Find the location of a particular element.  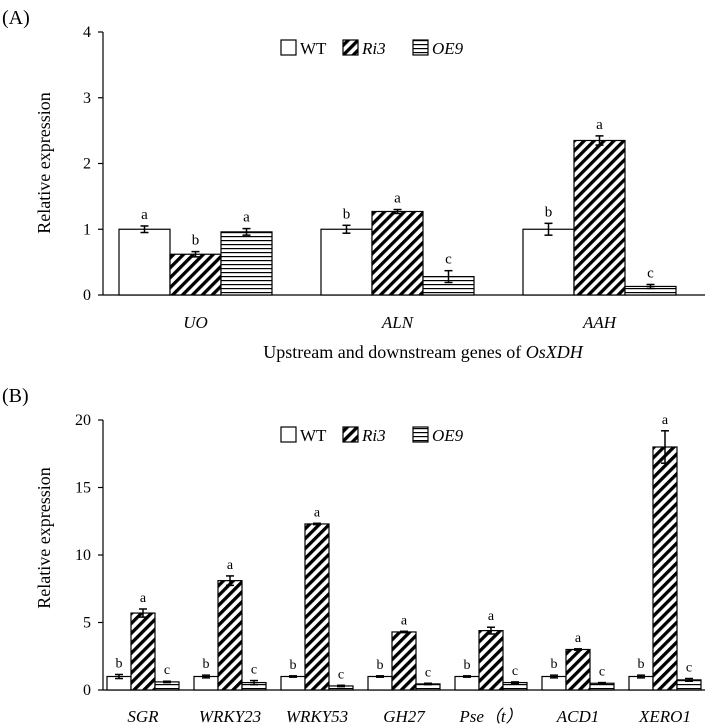

panel-a-legend-swatch-oe9 is located at coordinates (420, 47).